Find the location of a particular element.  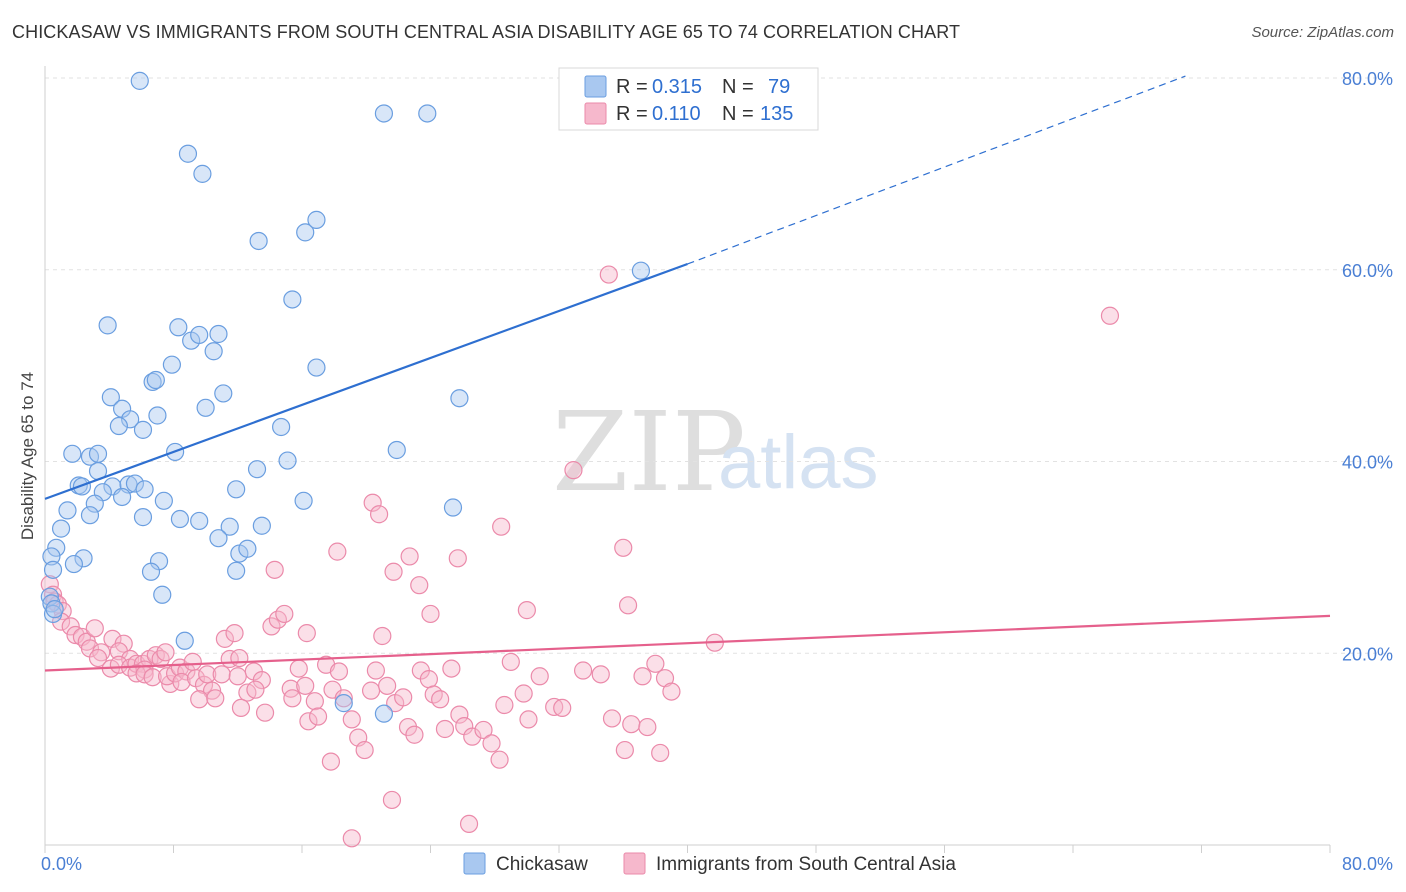

source-label: Source: ZipAtlas.com is located at coordinates (1322, 32).